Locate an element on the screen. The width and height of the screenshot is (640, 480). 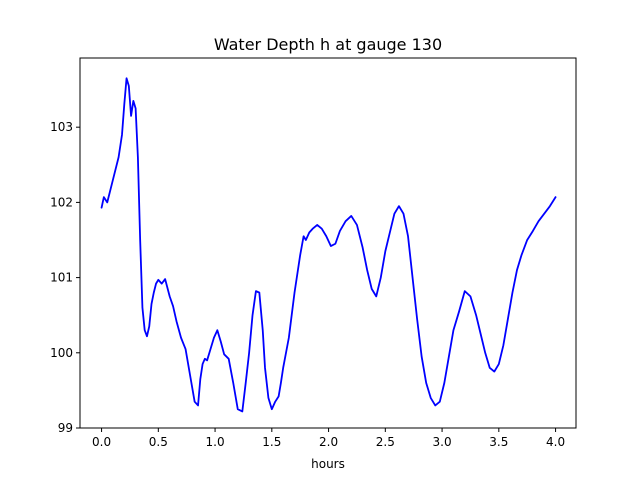
y-tick-label: 103 is located at coordinates (61, 127).